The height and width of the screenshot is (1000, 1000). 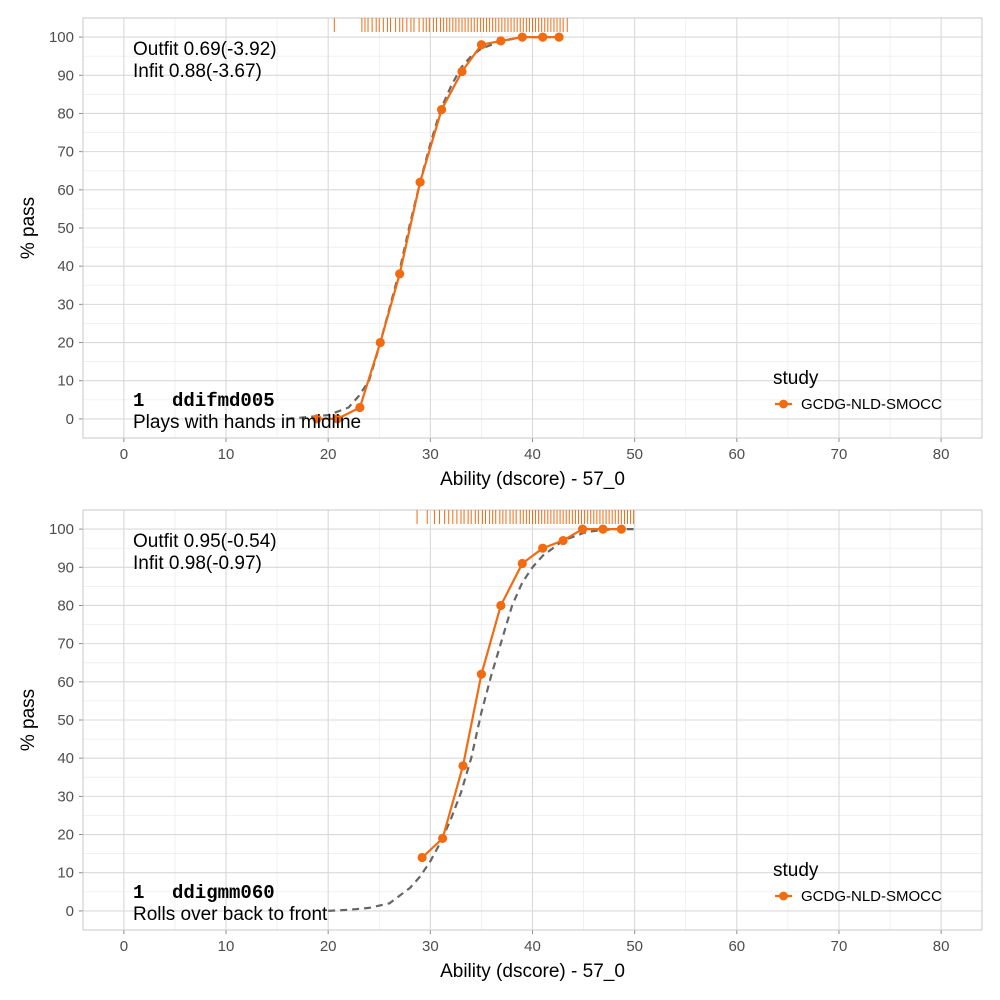 I want to click on outfit-label: Outfit 0.69(-3.92), so click(x=205, y=49).